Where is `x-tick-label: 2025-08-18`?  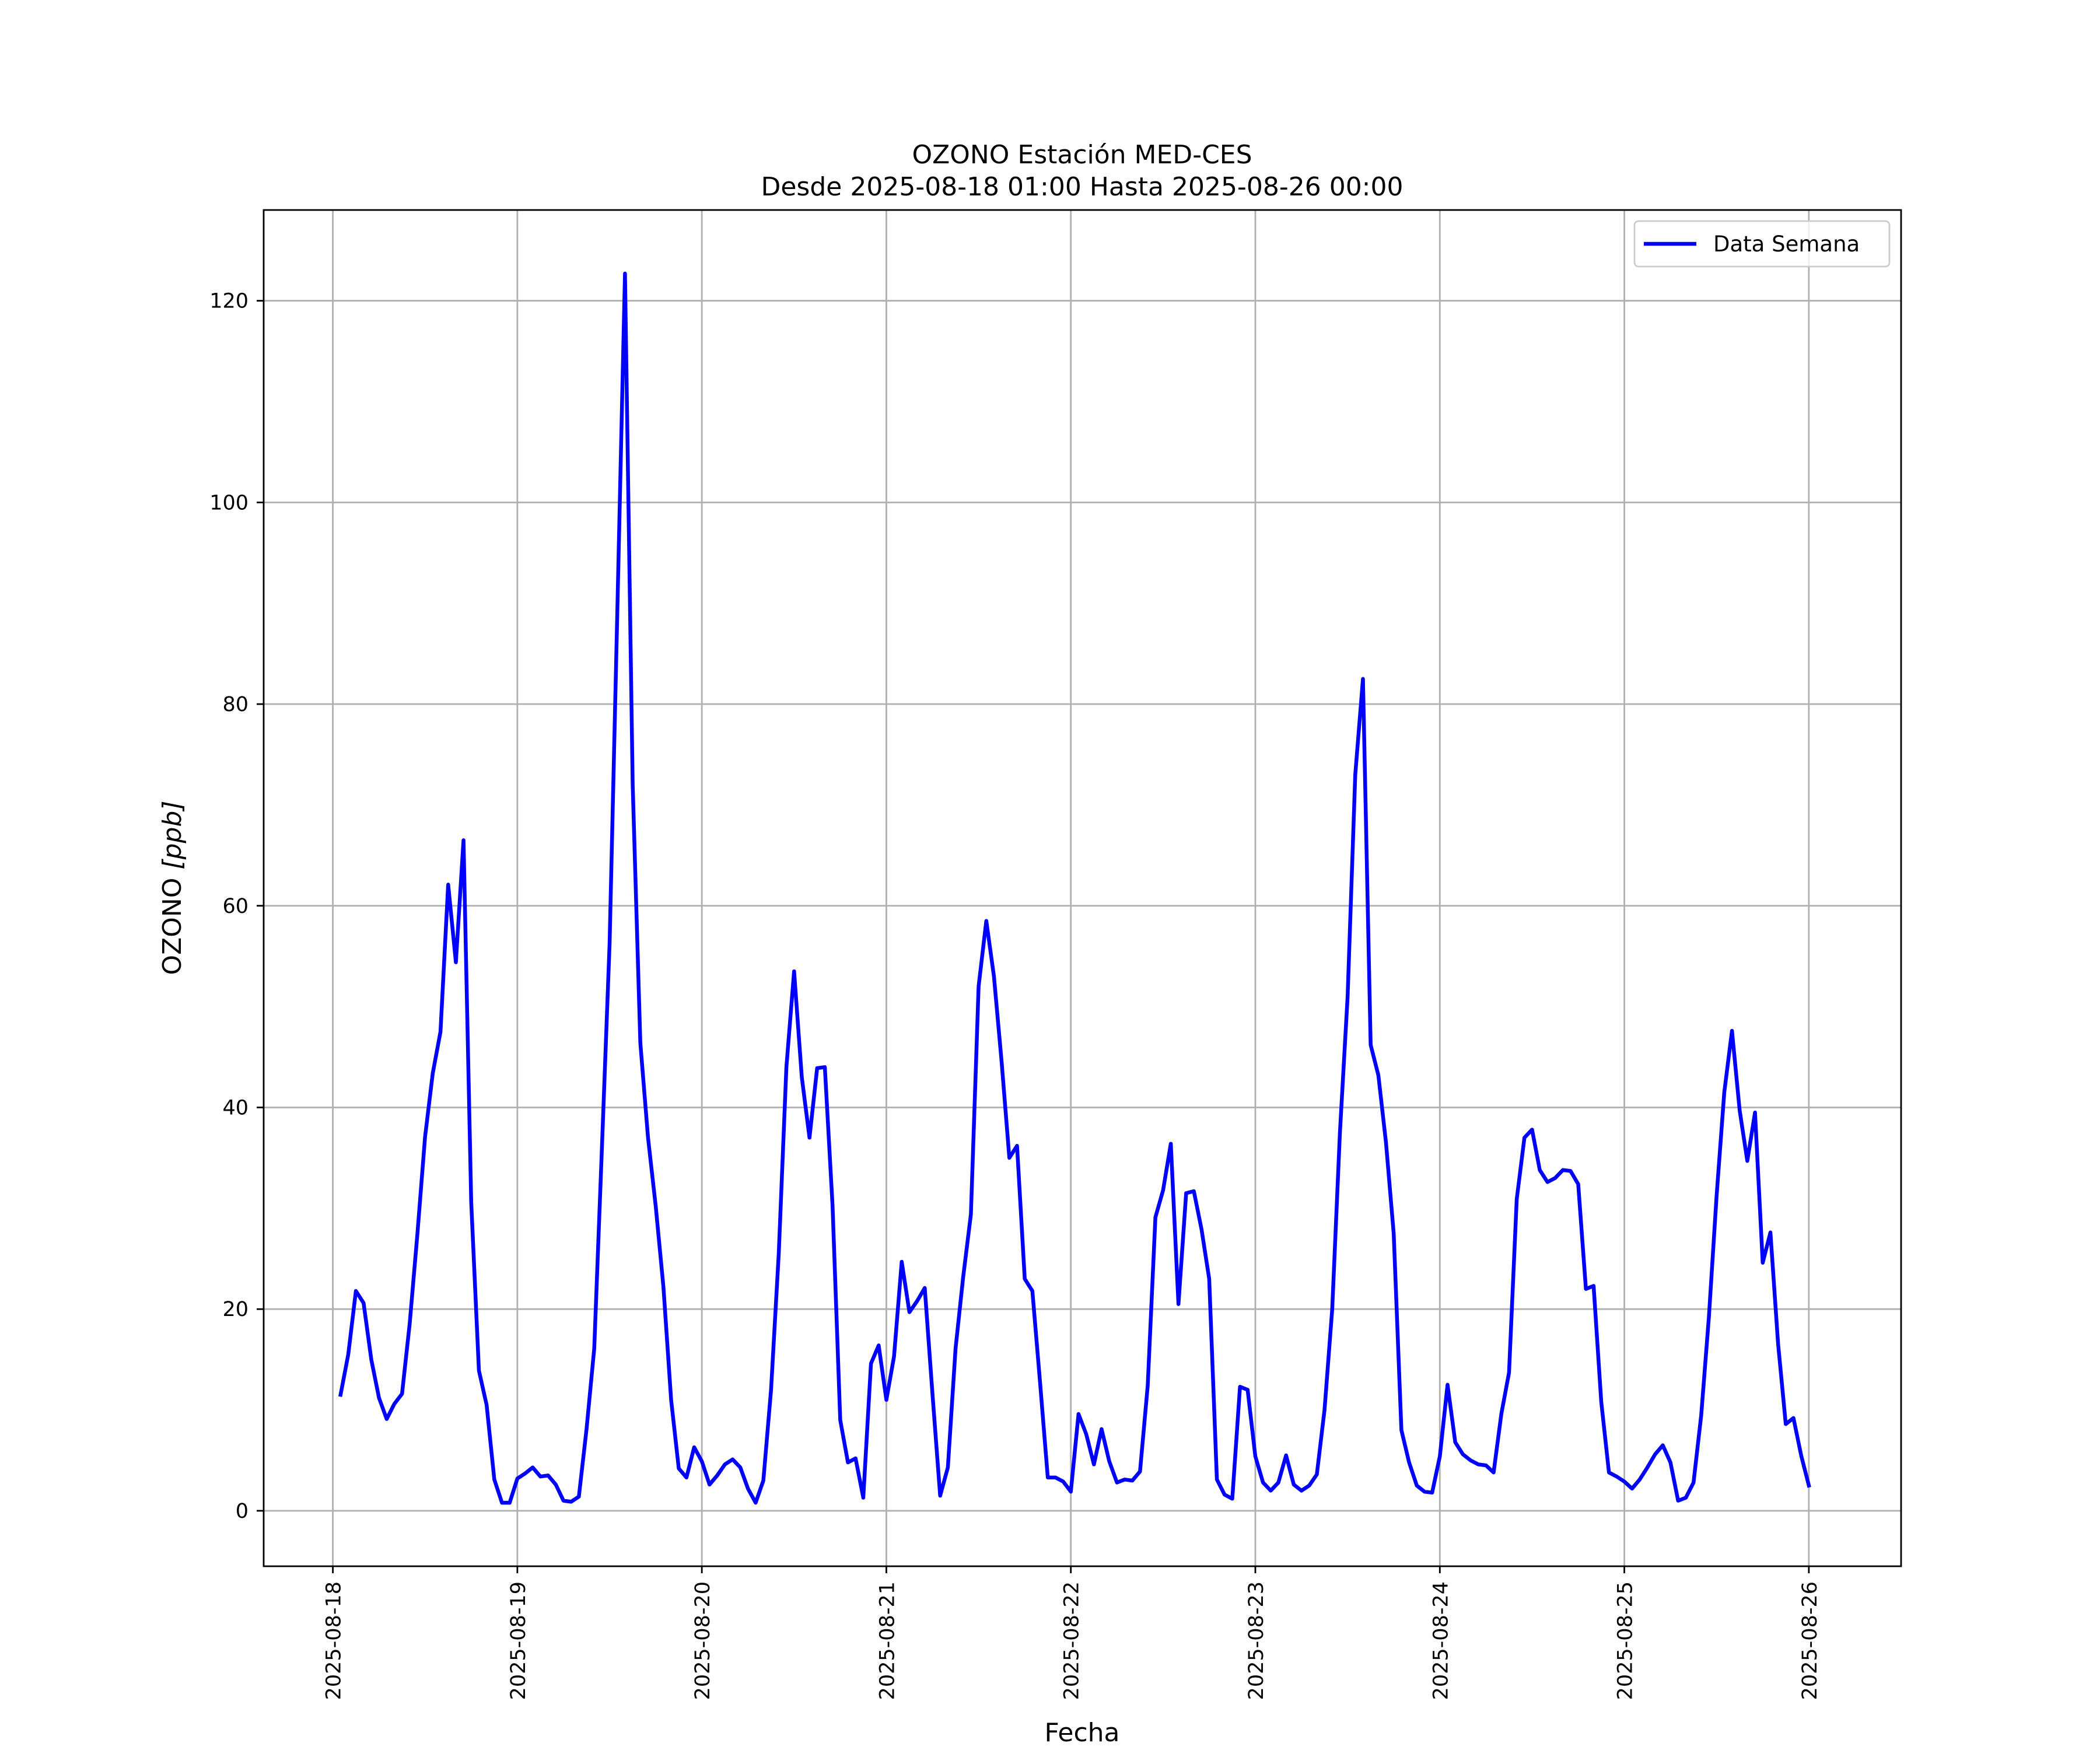
x-tick-label: 2025-08-18 is located at coordinates (335, 1640).